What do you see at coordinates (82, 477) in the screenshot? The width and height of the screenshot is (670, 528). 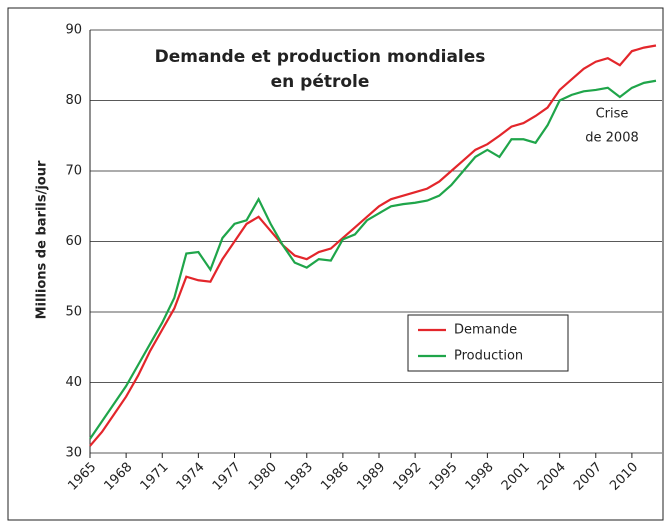 I see `x-tick-label: 1965` at bounding box center [82, 477].